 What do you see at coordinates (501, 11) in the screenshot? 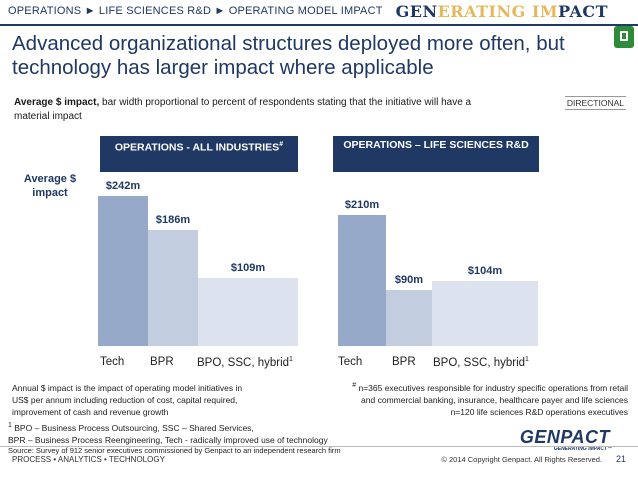
I see `brand-logo: GENERATING IMPACT` at bounding box center [501, 11].